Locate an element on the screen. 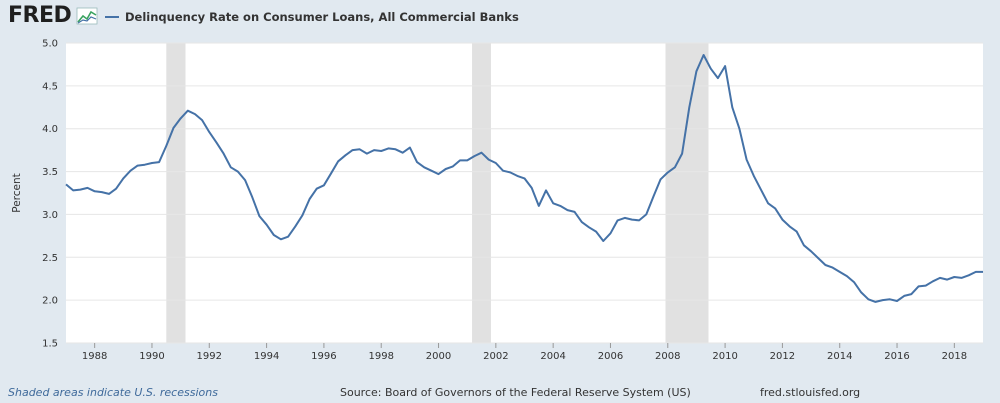 The image size is (1000, 403). y-tick-label: 3.5 is located at coordinates (50, 172).